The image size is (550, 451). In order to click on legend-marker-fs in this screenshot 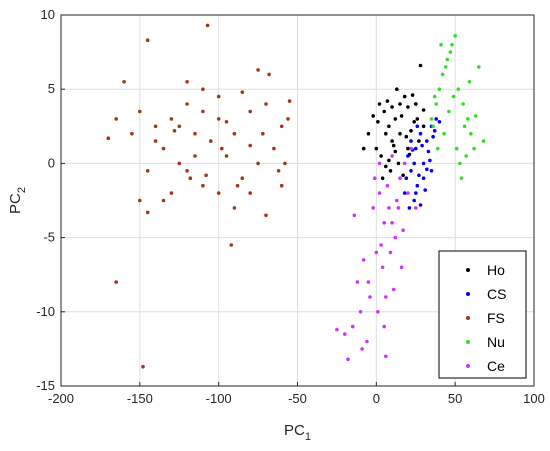, I will do `click(468, 318)`.